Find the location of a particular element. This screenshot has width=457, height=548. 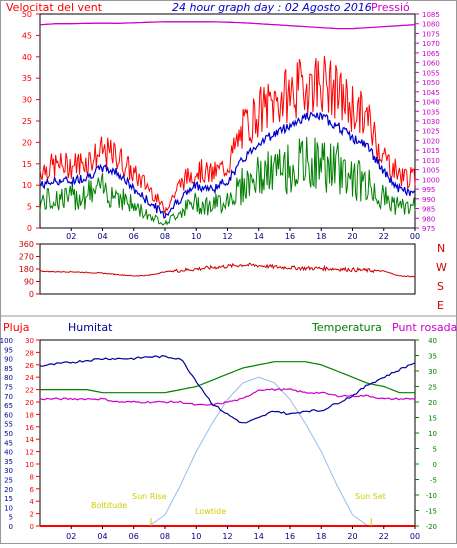

pressure-tick-label: 1045 is located at coordinates (431, 93).